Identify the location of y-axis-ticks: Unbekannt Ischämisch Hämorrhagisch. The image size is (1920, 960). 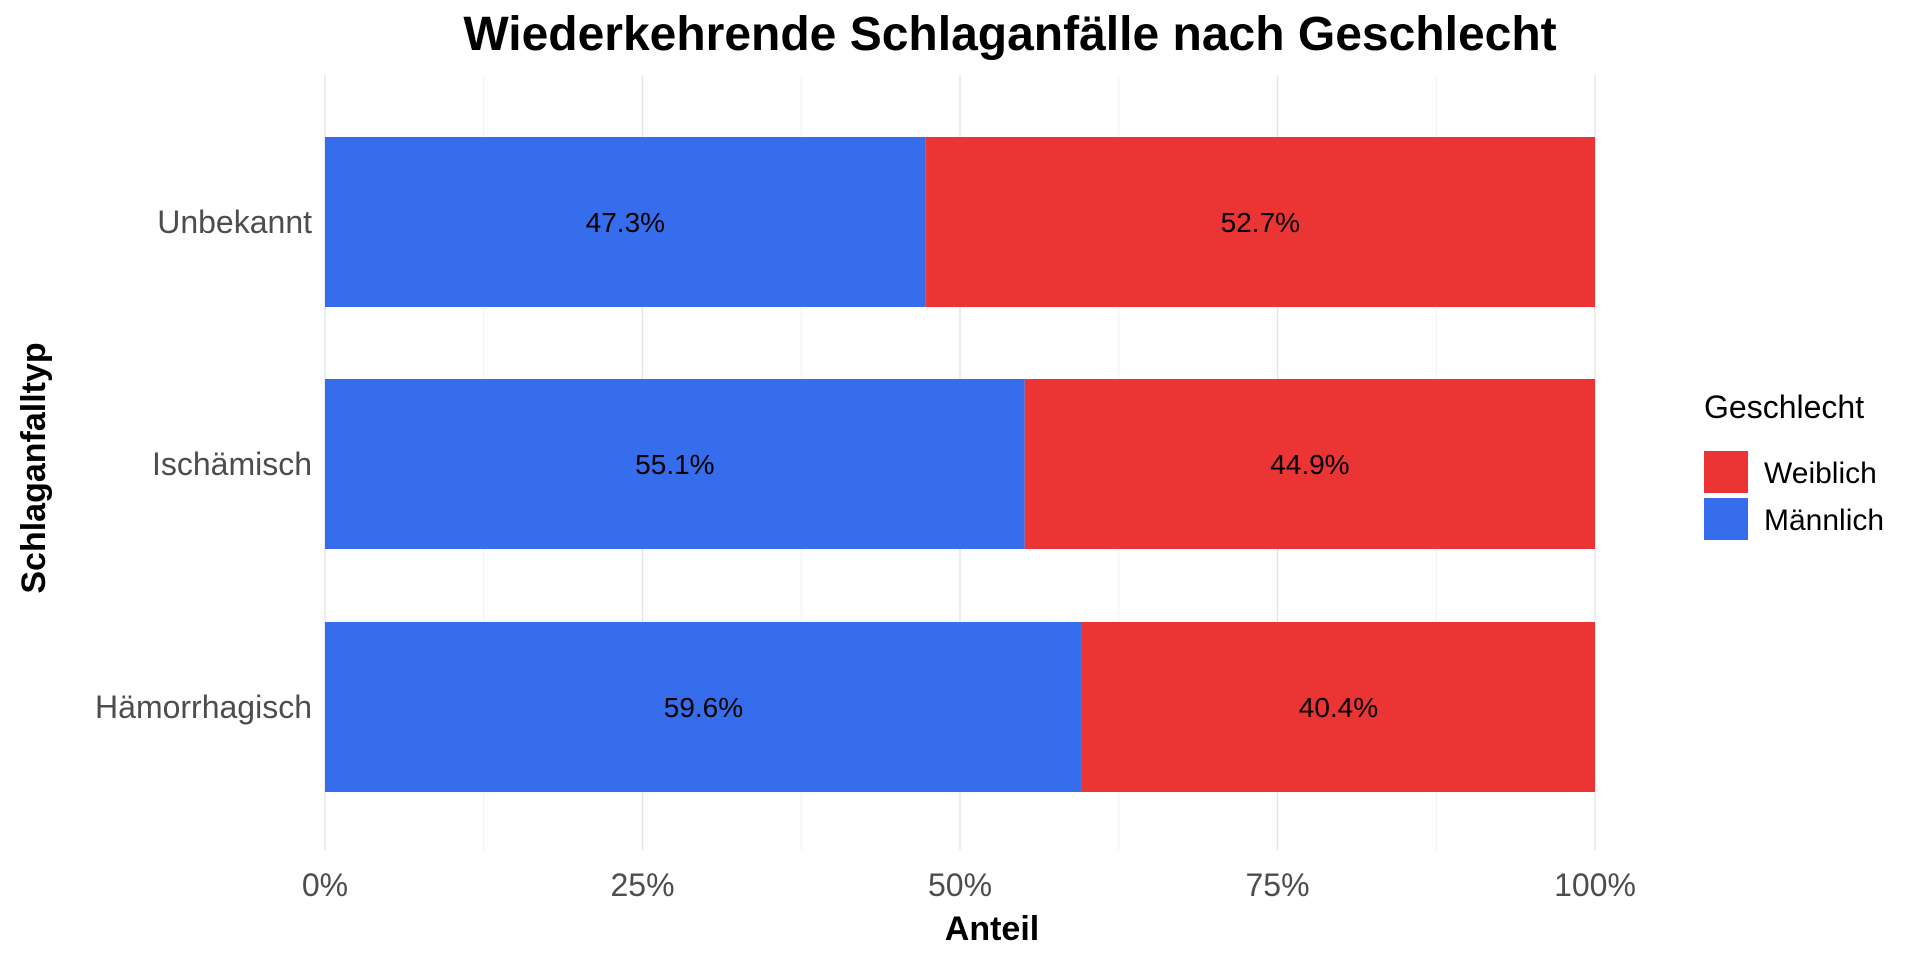
(203, 464).